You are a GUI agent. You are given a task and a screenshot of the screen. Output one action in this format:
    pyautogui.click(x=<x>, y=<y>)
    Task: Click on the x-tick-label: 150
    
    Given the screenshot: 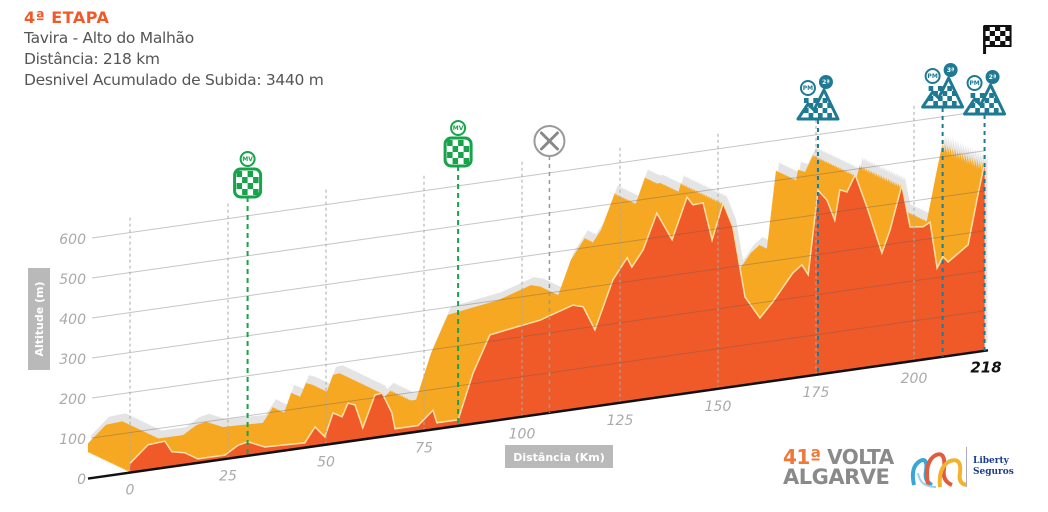 What is the action you would take?
    pyautogui.click(x=718, y=407)
    